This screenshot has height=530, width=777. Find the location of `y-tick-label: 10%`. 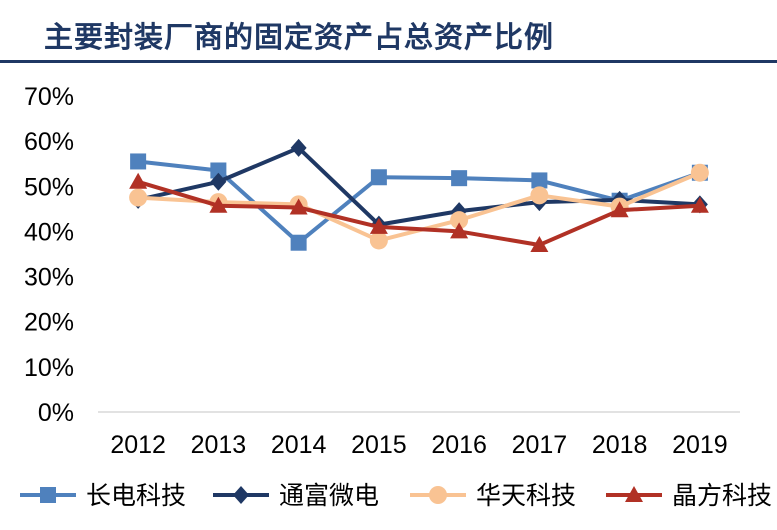

y-tick-label: 10% is located at coordinates (49, 368).